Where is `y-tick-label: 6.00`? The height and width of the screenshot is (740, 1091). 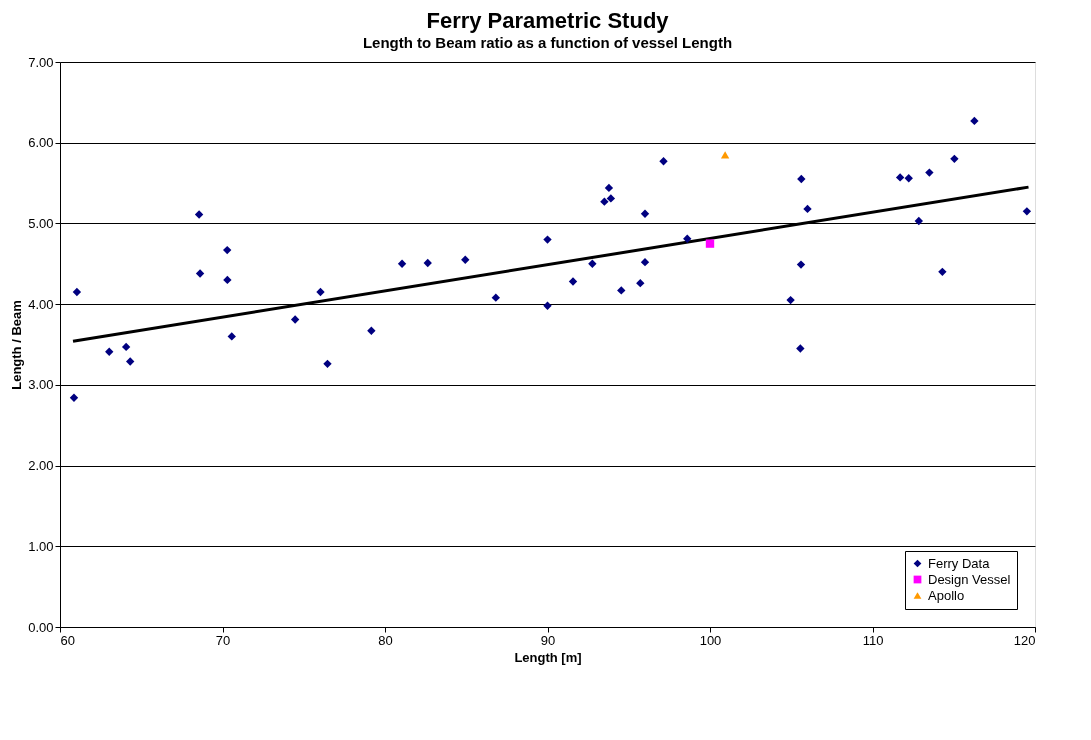 y-tick-label: 6.00 is located at coordinates (41, 143).